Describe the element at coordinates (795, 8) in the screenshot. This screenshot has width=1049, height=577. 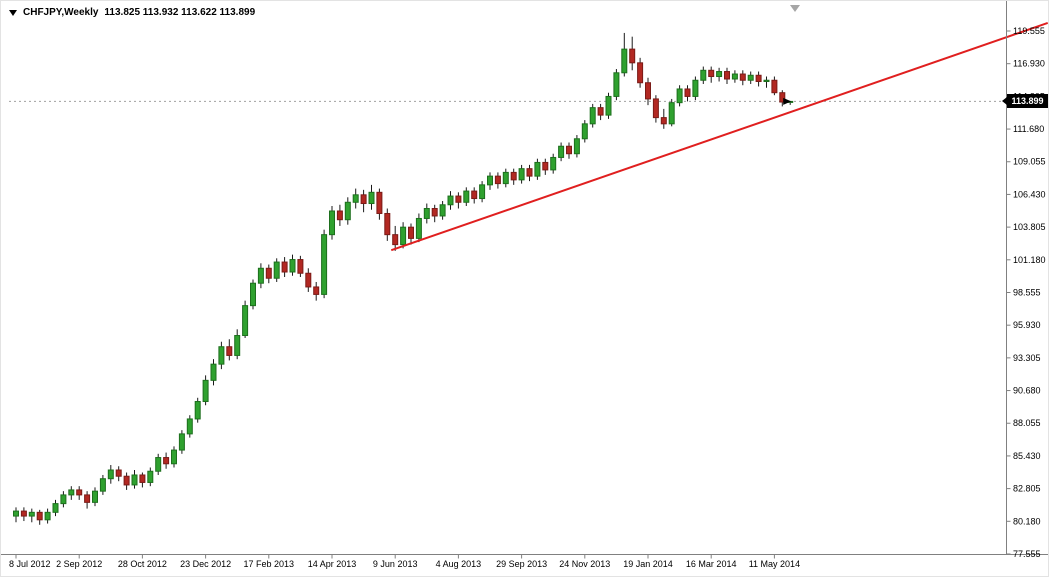
I see `chart-shift-marker-icon` at that location.